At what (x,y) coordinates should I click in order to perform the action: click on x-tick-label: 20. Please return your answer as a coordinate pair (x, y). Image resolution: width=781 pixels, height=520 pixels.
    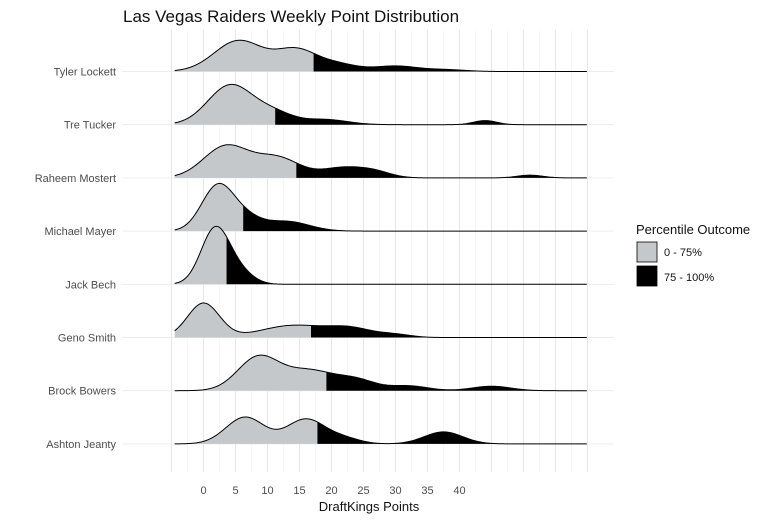
    Looking at the image, I should click on (331, 491).